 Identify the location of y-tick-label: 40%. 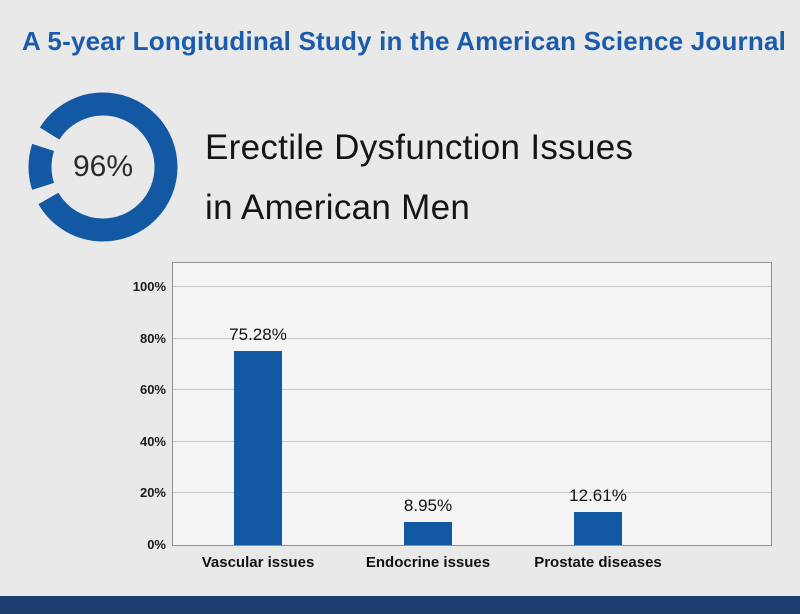
(152, 441).